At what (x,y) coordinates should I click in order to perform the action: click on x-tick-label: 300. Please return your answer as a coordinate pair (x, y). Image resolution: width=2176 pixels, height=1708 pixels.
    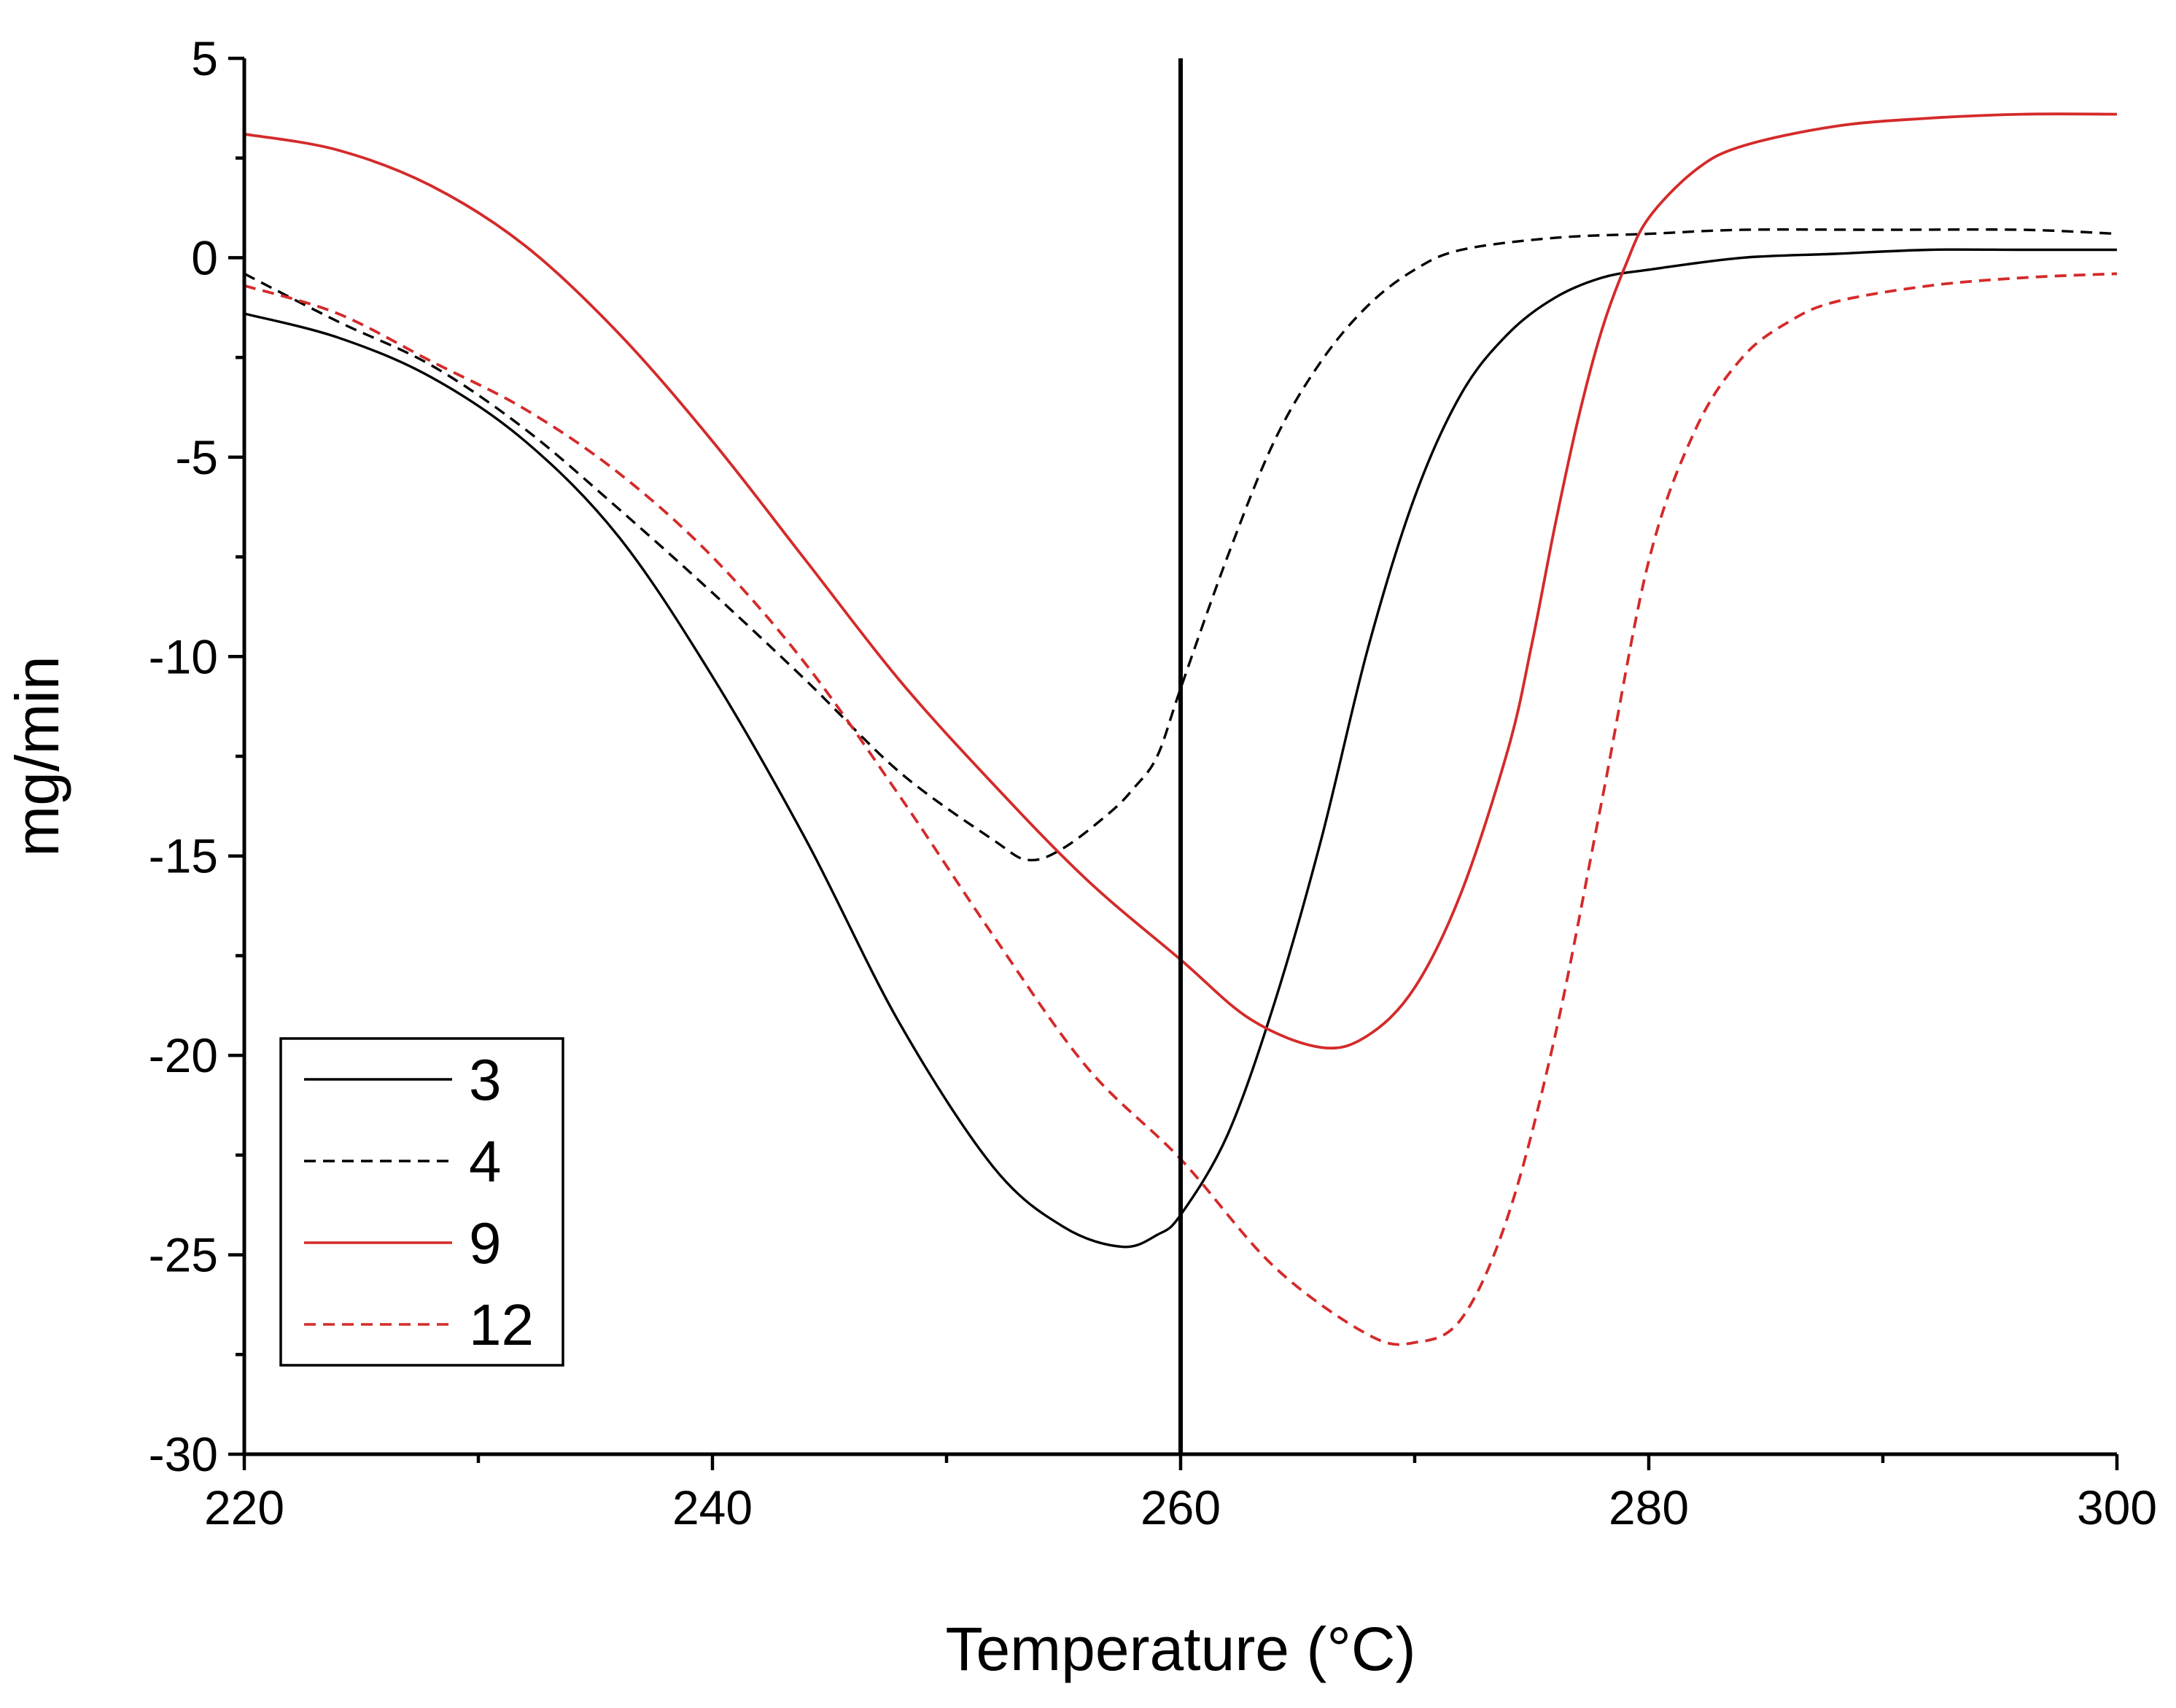
    Looking at the image, I should click on (2117, 1507).